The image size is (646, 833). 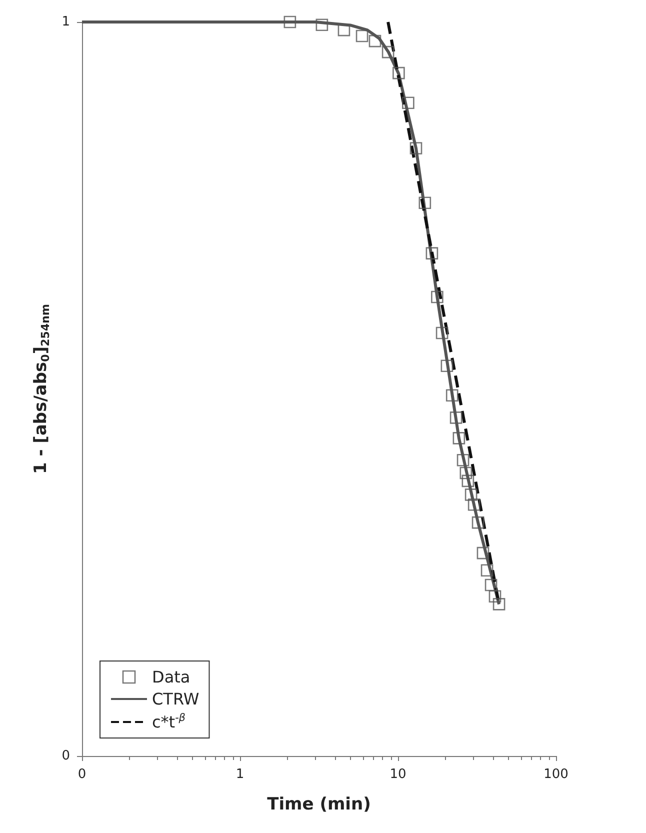 I want to click on legend-label: CTRW, so click(x=176, y=699).